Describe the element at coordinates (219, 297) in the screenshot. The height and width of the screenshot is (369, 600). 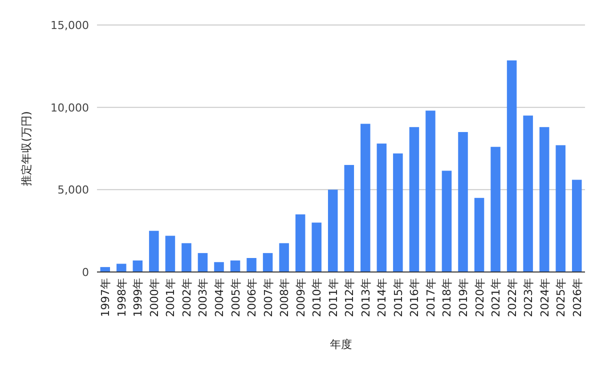
I see `x-tick-label: 2004年` at that location.